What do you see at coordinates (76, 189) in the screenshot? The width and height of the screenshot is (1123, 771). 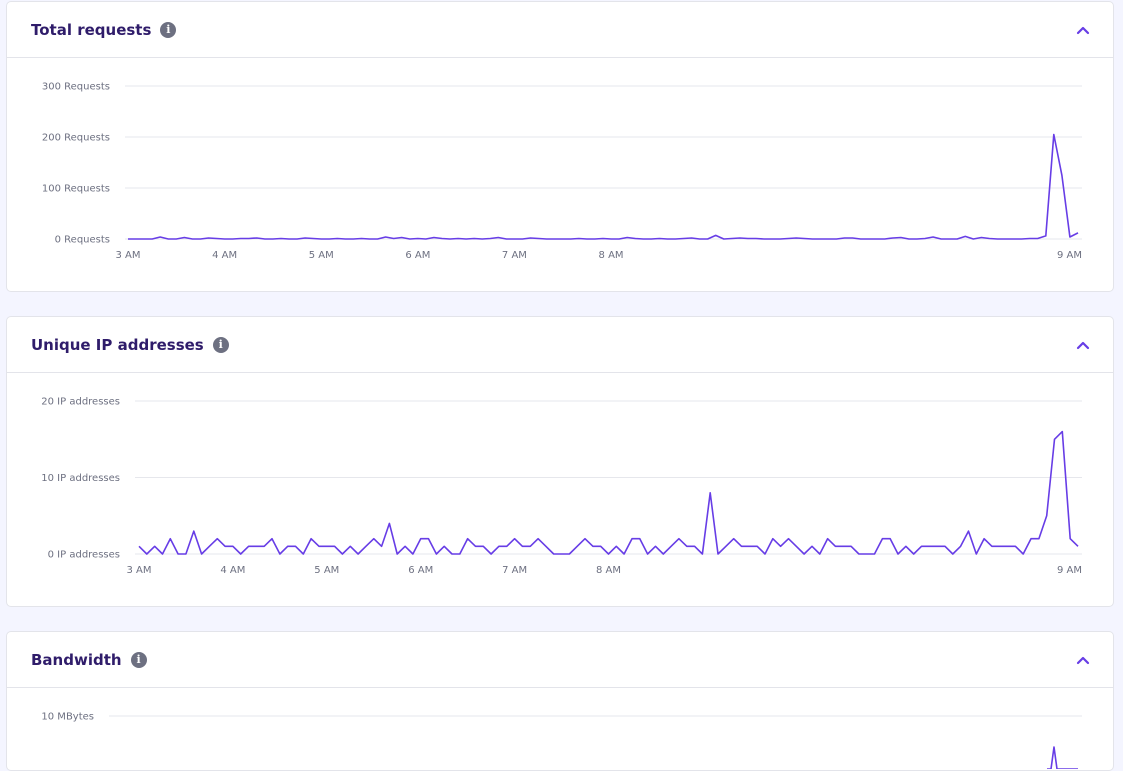 I see `y-tick-label: 100 Requests` at bounding box center [76, 189].